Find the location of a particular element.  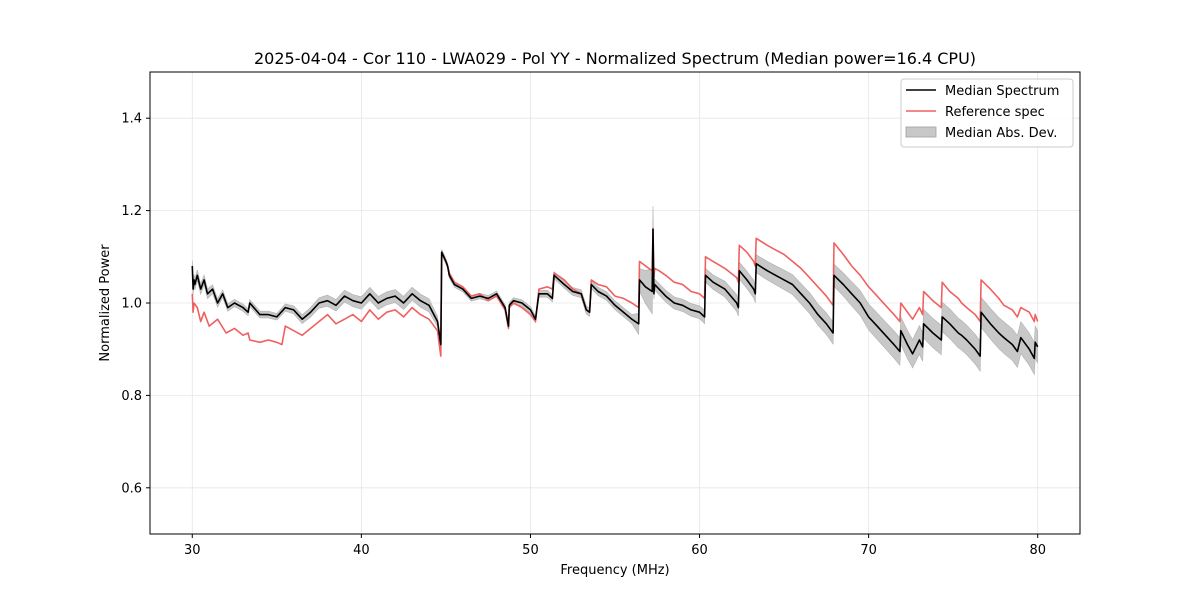

legend-box is located at coordinates (987, 113).